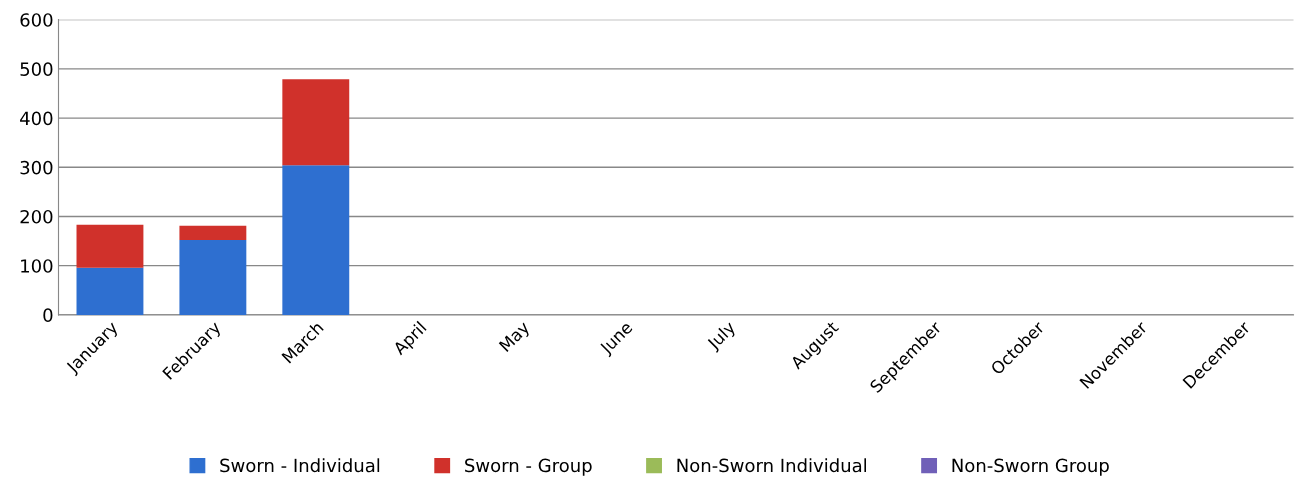 The height and width of the screenshot is (492, 1300). Describe the element at coordinates (36, 118) in the screenshot. I see `y-tick-label: 400` at that location.